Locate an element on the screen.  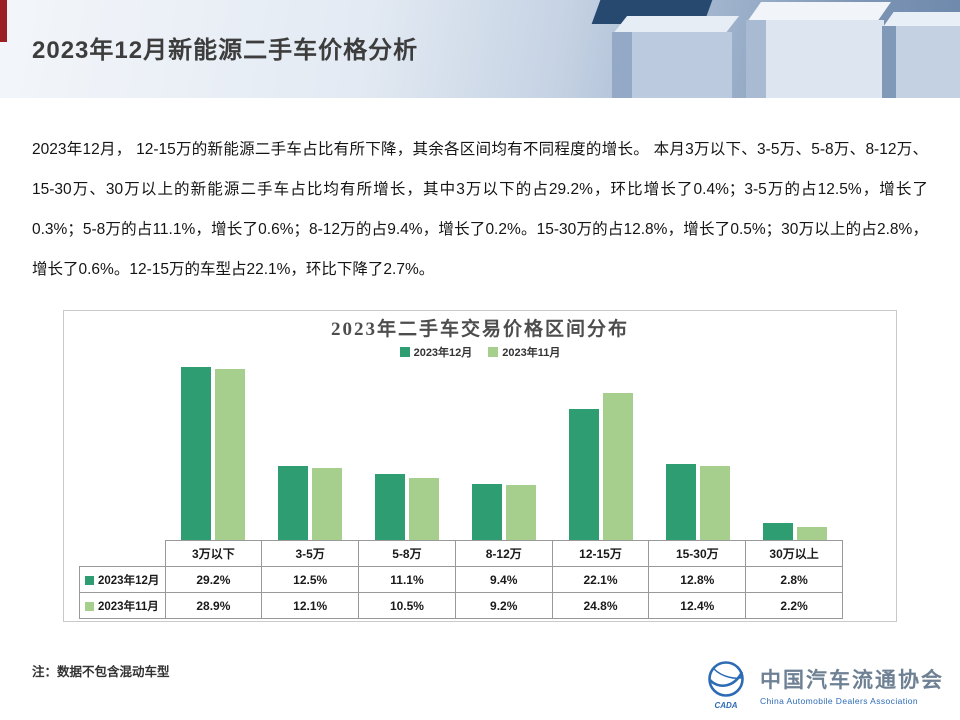
table-header-cell: 5-8万 is located at coordinates (407, 553).